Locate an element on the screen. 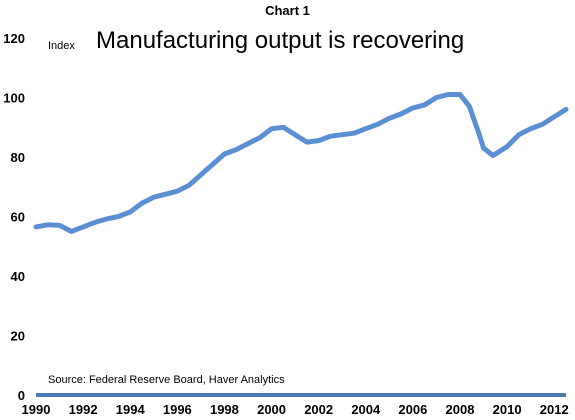  x-tick-label: 2012 is located at coordinates (554, 409).